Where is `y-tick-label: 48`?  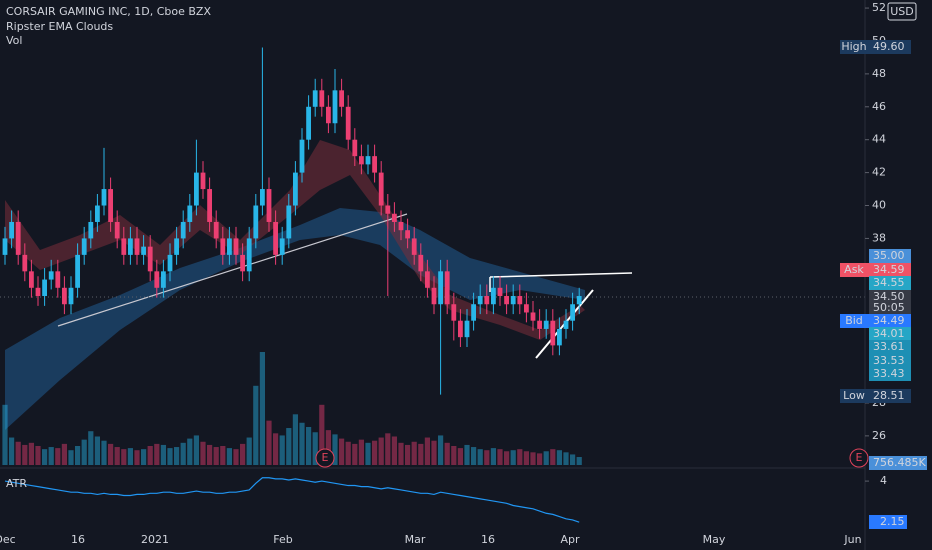 y-tick-label: 48 is located at coordinates (879, 73).